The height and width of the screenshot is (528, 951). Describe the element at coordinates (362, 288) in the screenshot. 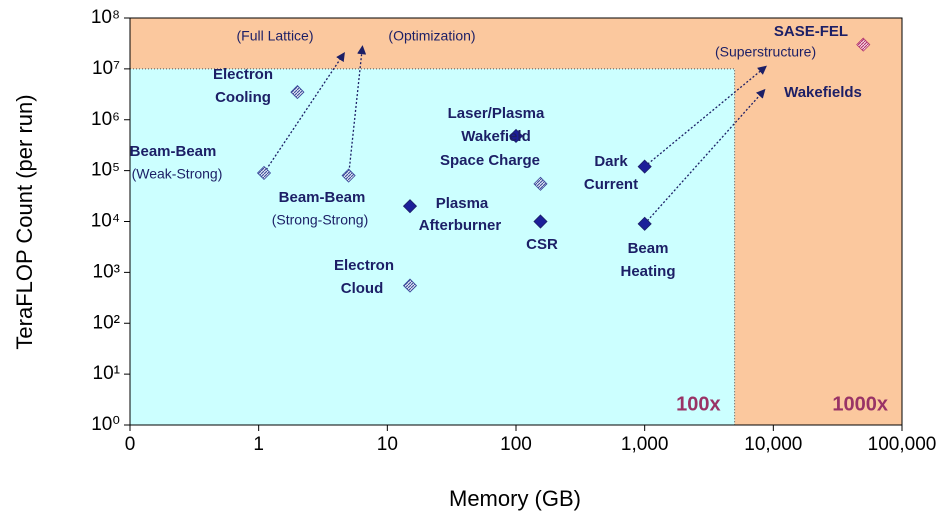

I see `point-label: Cloud` at that location.